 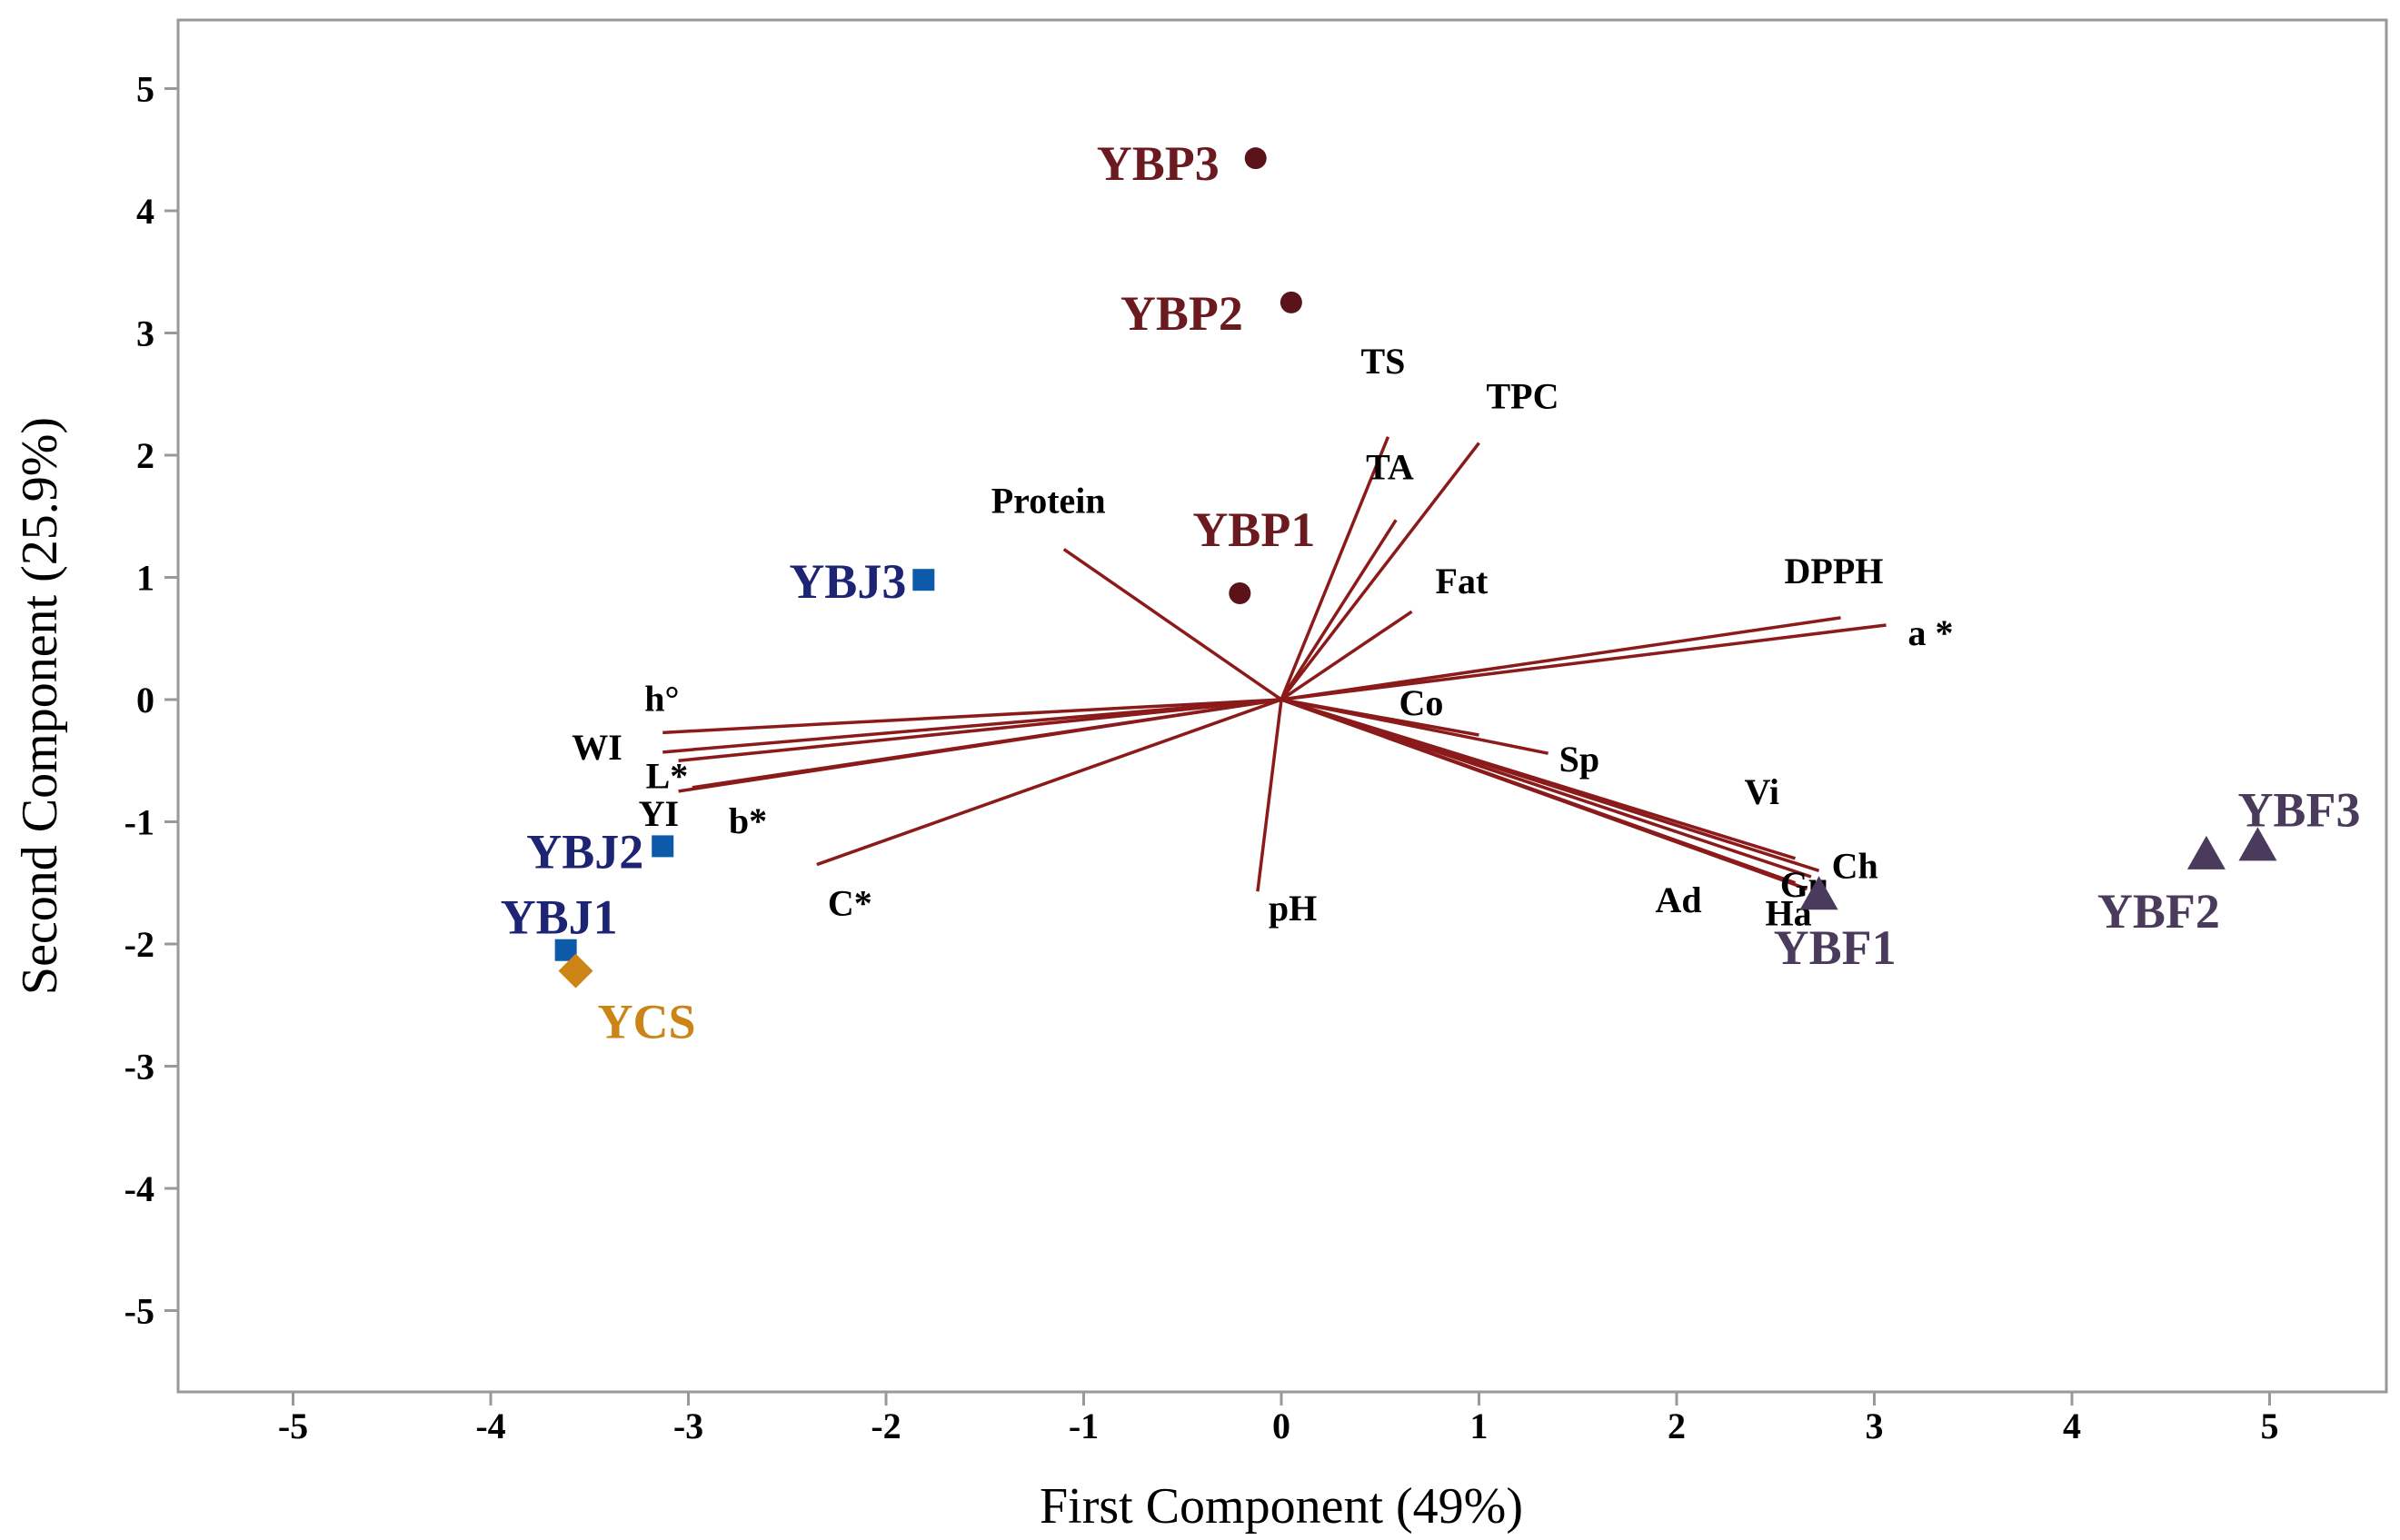 What do you see at coordinates (1382, 362) in the screenshot?
I see `loading-label-ts: TS` at bounding box center [1382, 362].